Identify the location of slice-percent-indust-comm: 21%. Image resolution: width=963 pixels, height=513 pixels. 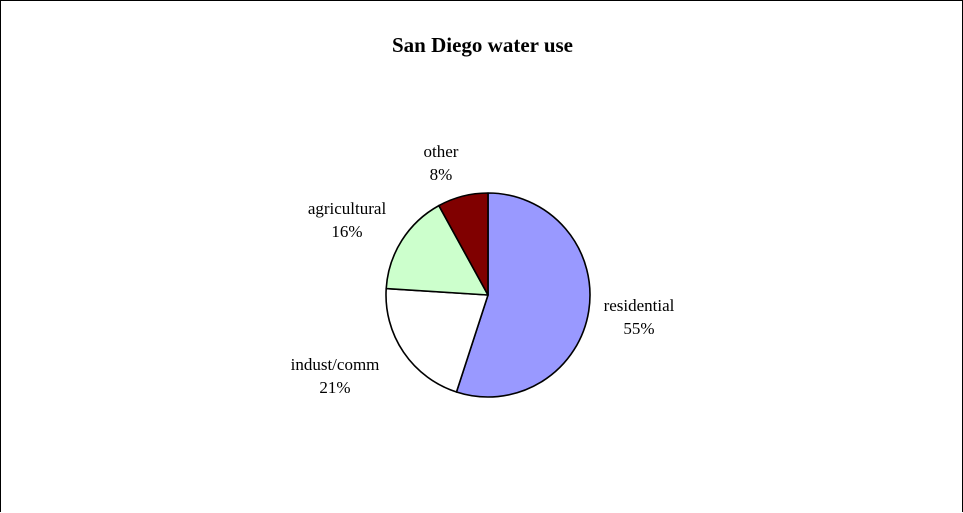
(335, 387).